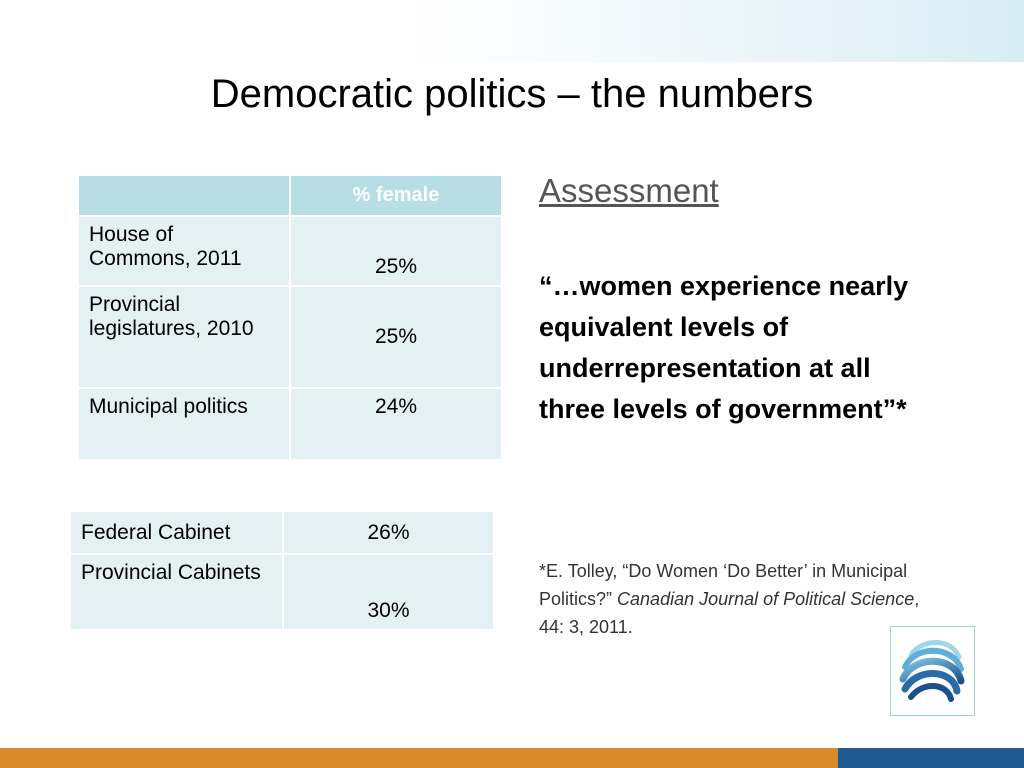 The image size is (1024, 768). Describe the element at coordinates (396, 195) in the screenshot. I see `table-header-percent-female: % female` at that location.